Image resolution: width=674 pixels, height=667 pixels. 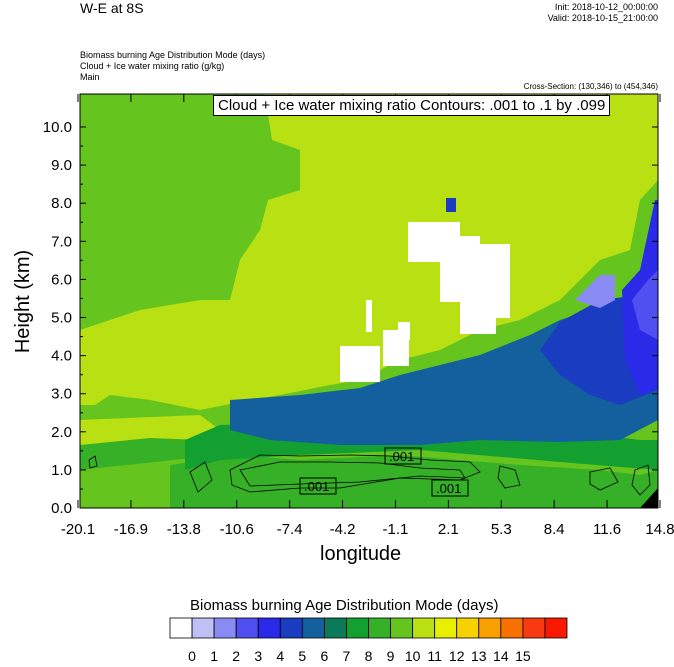 What do you see at coordinates (324, 656) in the screenshot?
I see `colorbar-label: 6` at bounding box center [324, 656].